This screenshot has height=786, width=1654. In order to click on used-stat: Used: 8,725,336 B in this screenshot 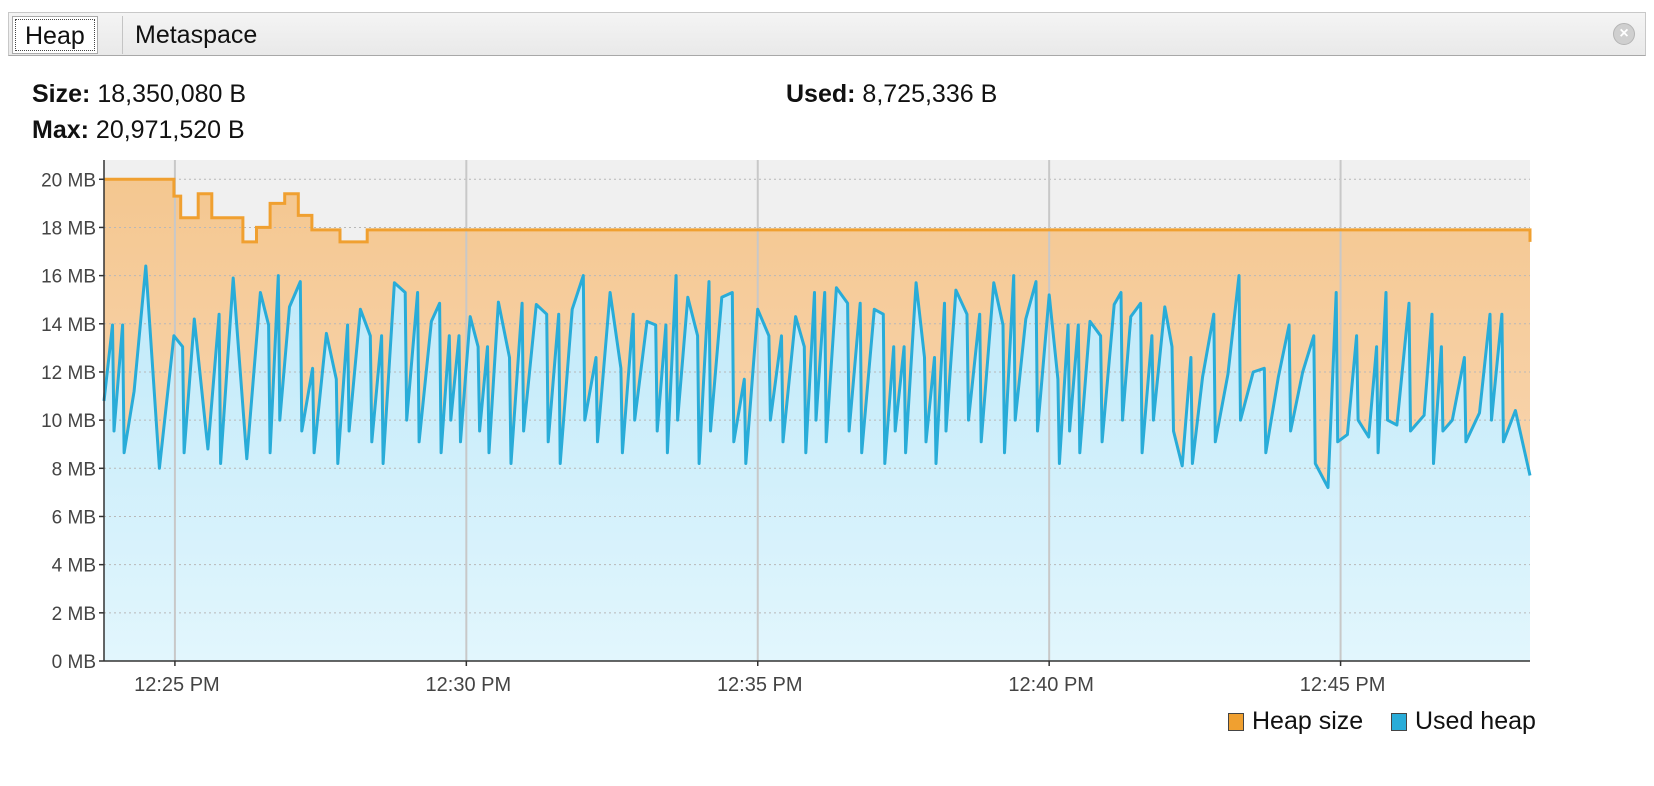, I will do `click(891, 94)`.